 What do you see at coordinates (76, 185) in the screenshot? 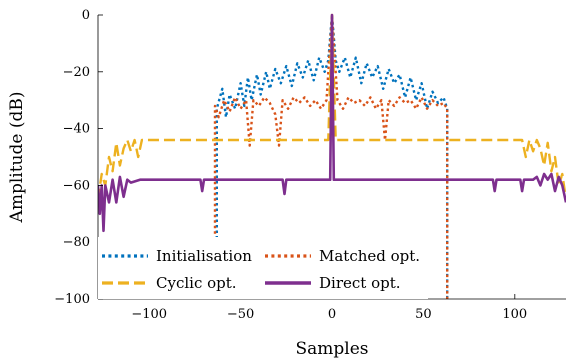
I see `y-tick-label: −60` at bounding box center [76, 185].